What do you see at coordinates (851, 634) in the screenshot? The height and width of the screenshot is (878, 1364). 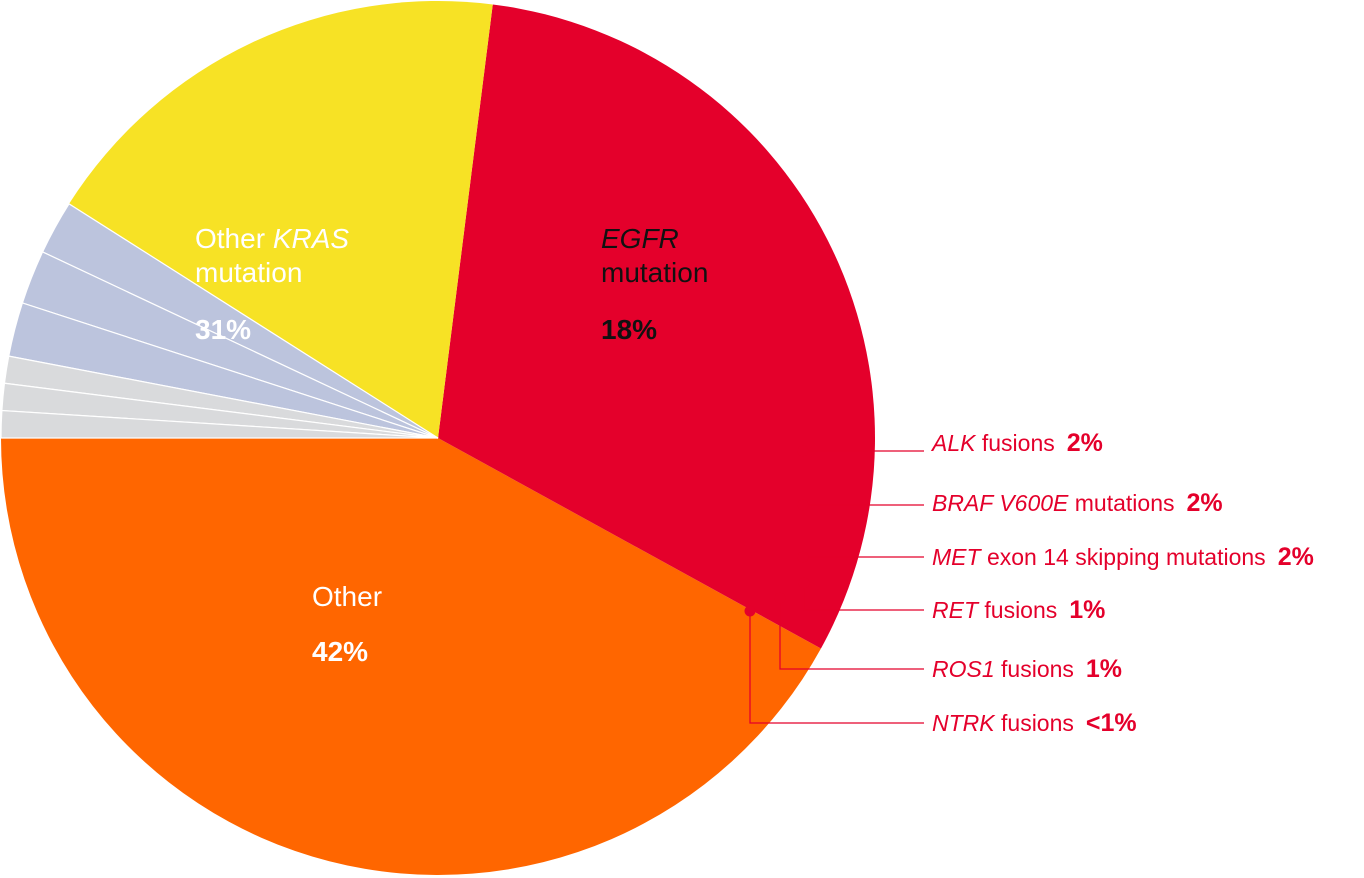 I see `callout-line-ros1` at bounding box center [851, 634].